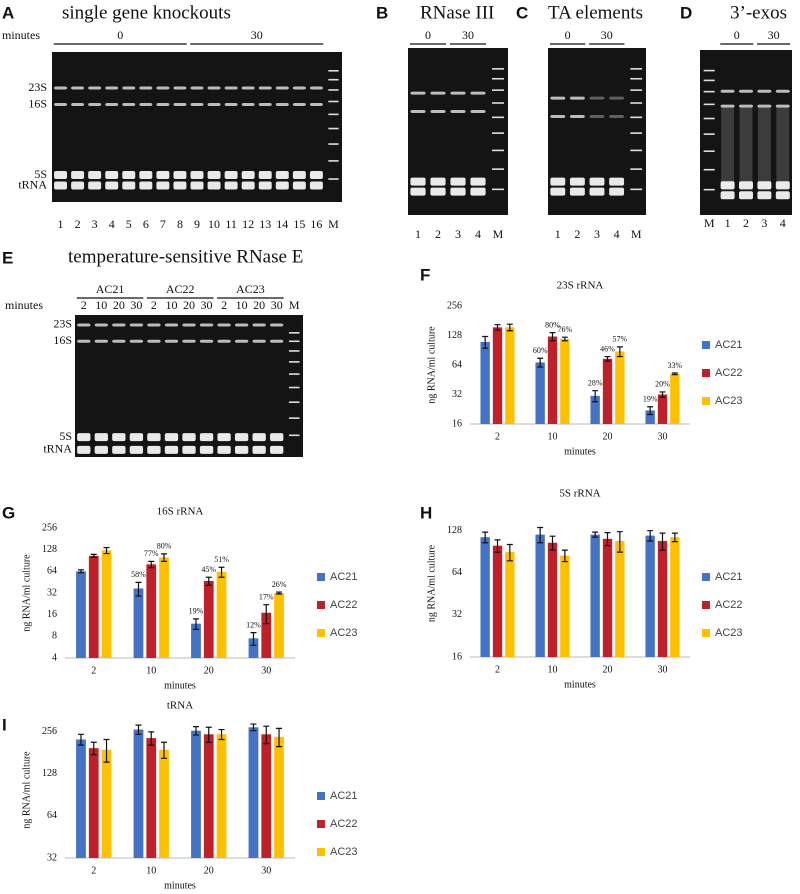  I want to click on chart-title: 23S rRNA, so click(580, 286).